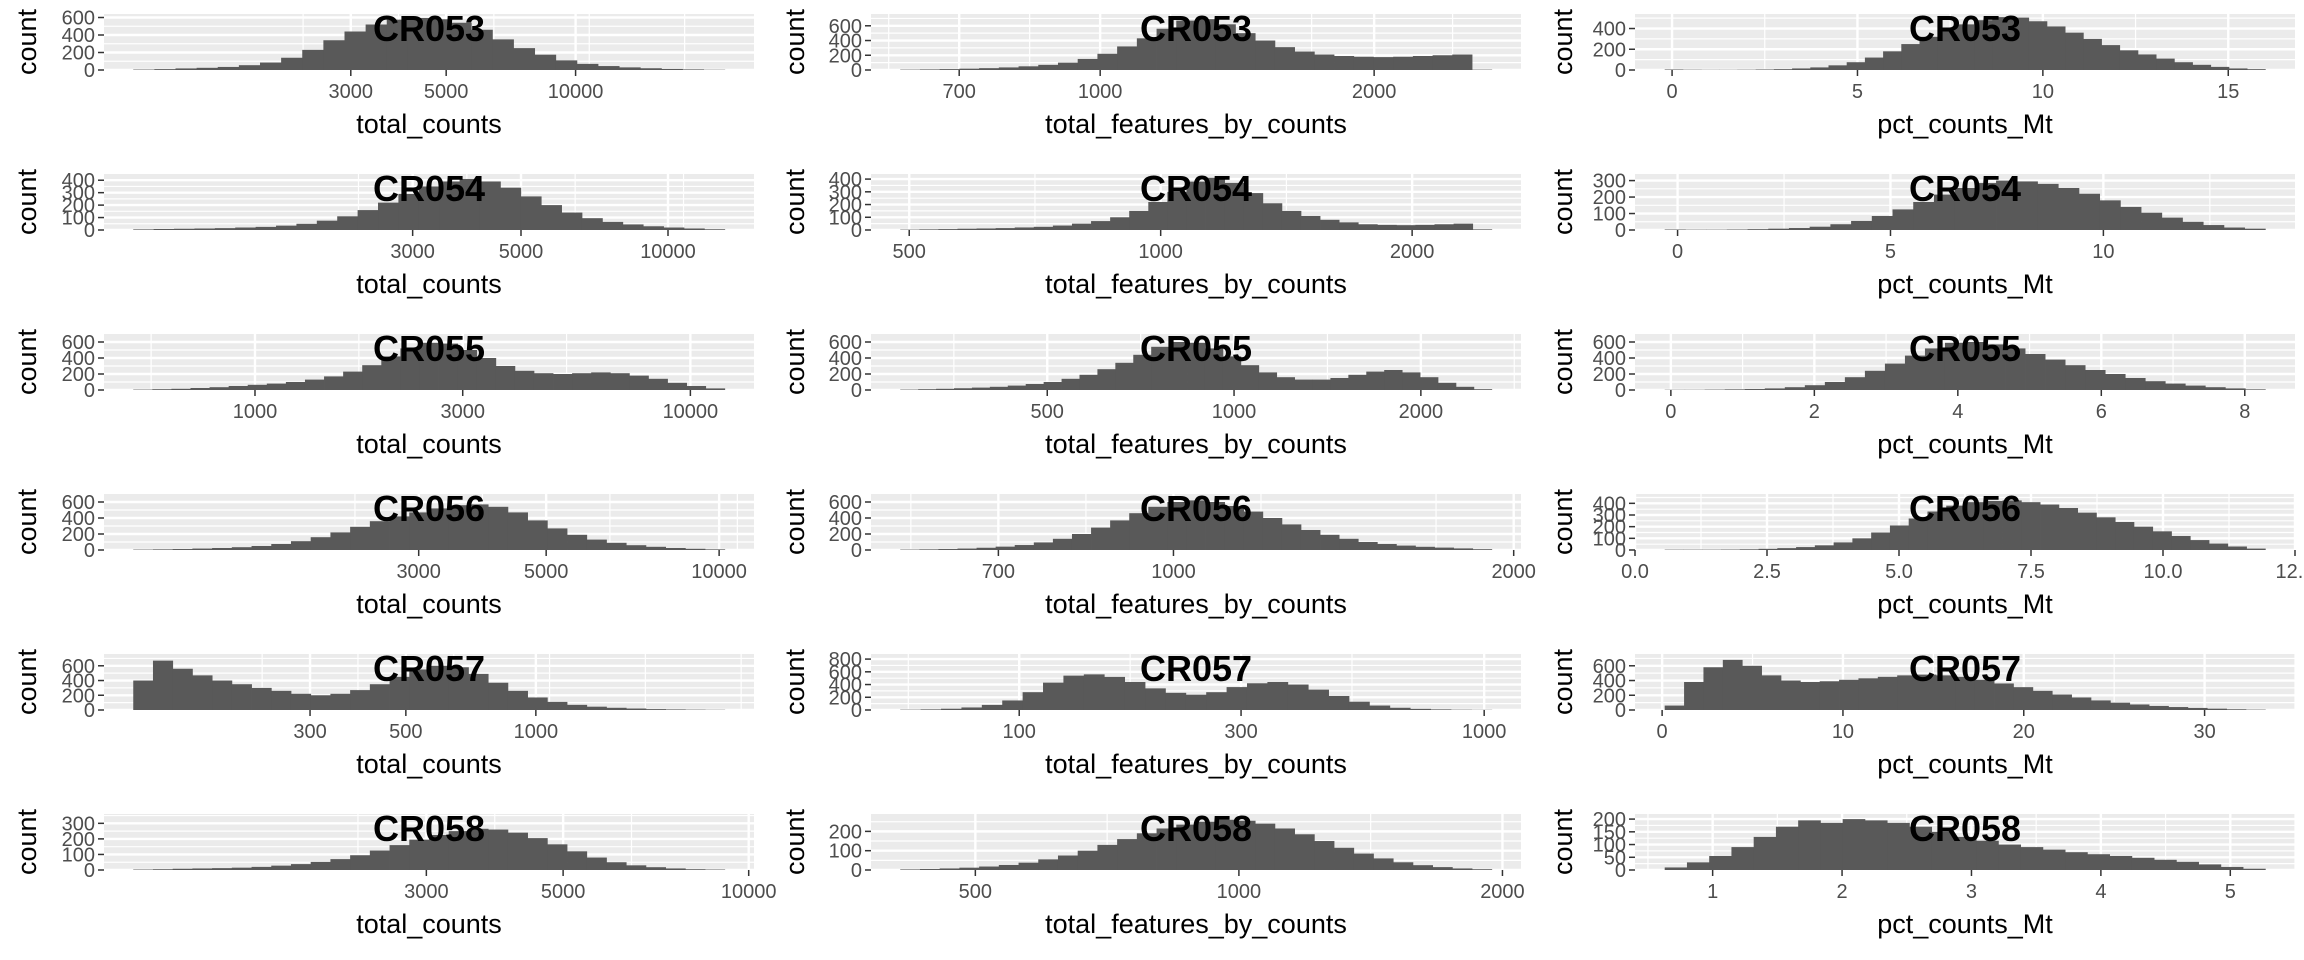 This screenshot has height=960, width=2304. I want to click on y-tick-label: 400, so click(845, 42).